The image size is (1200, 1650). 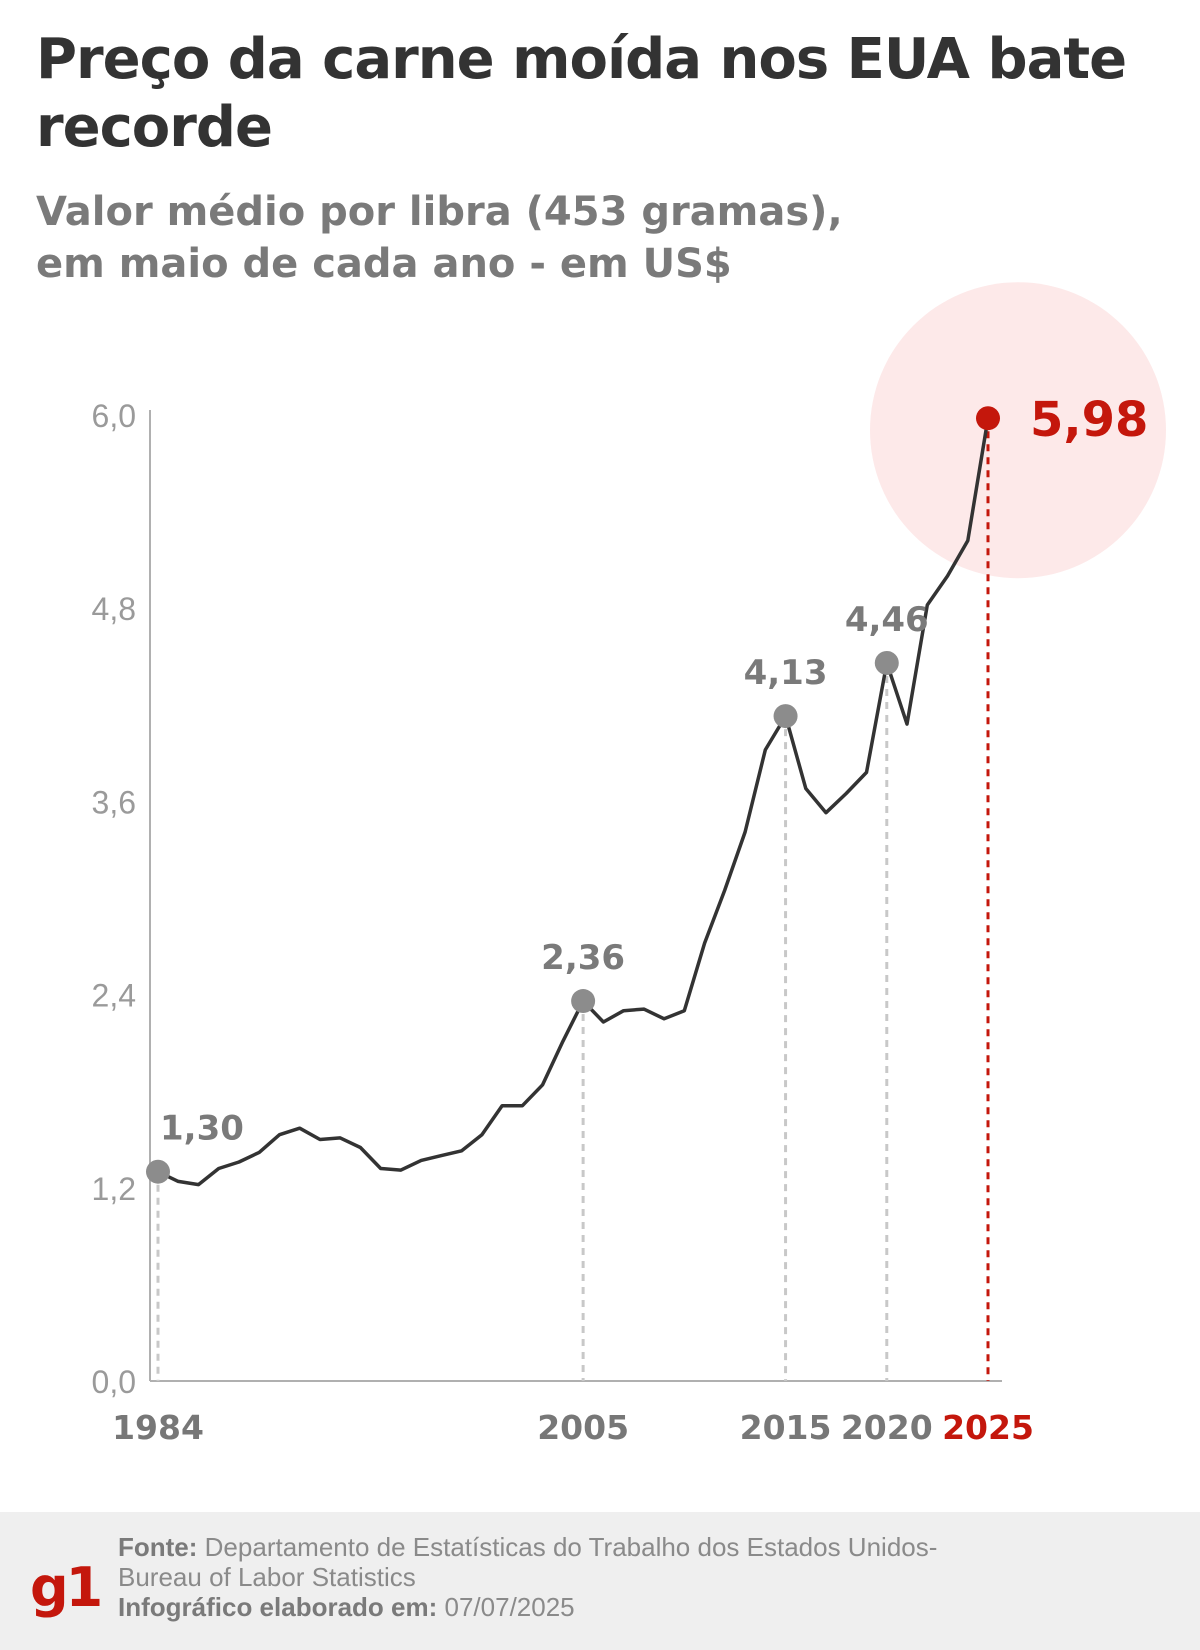 I want to click on g1-logo: g1, so click(x=66, y=1587).